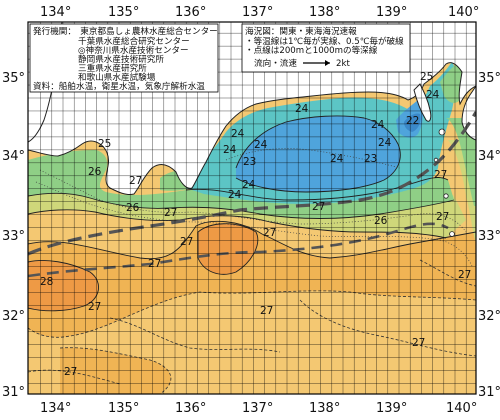 This screenshot has height=420, width=500. I want to click on lon-top-135: 135°, so click(123, 12).